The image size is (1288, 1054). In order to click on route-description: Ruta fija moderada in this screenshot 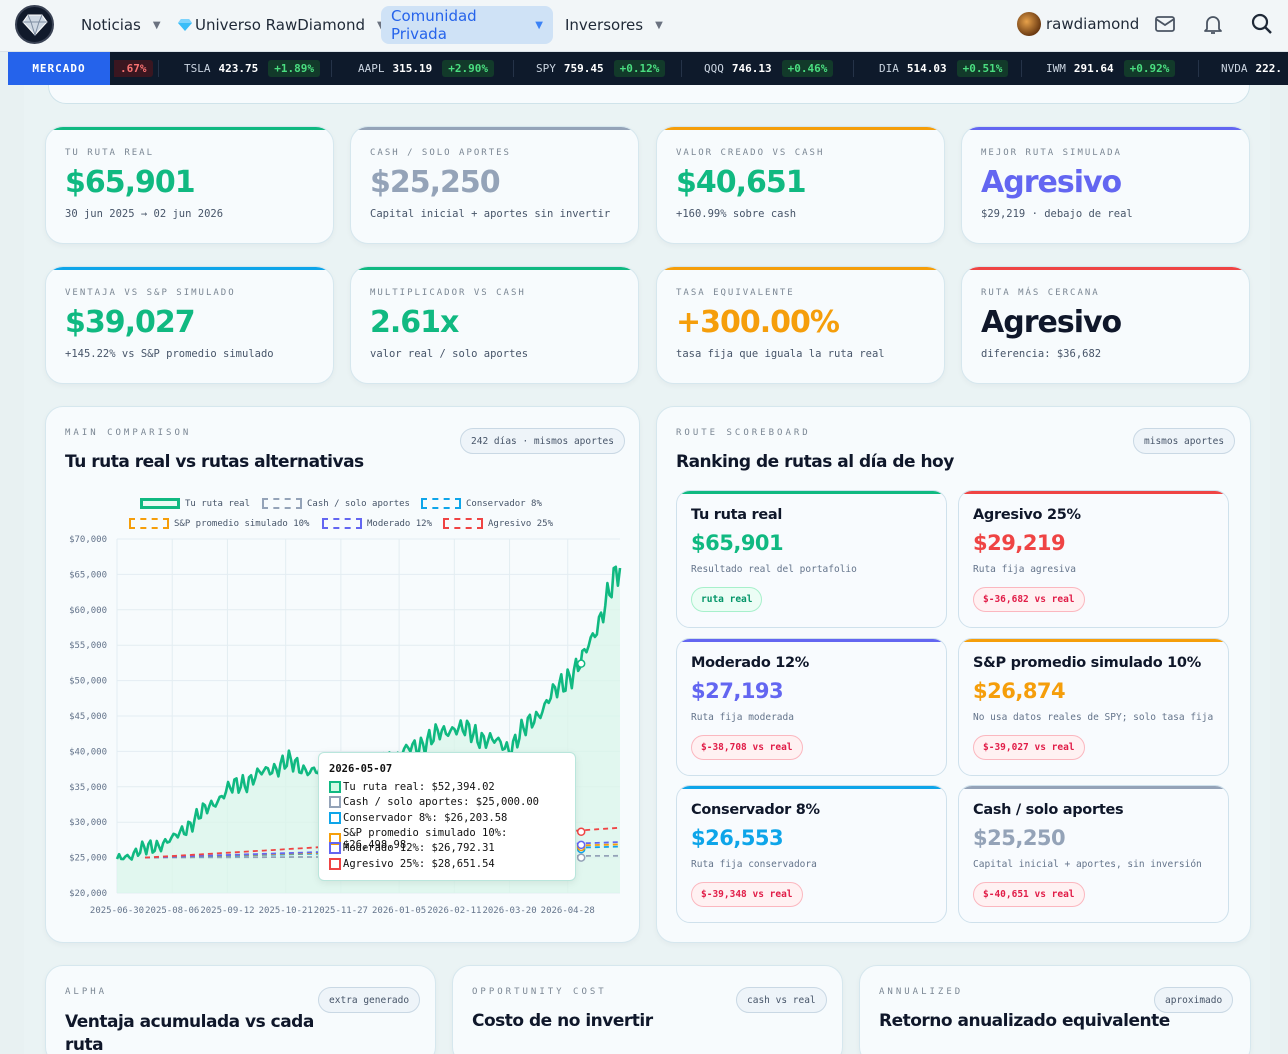, I will do `click(742, 717)`.